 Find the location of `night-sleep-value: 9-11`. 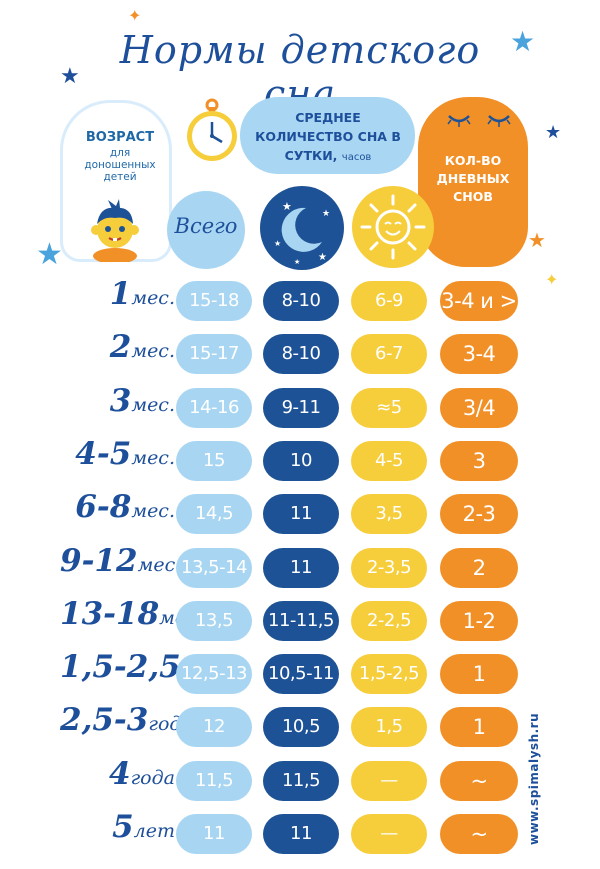

night-sleep-value: 9-11 is located at coordinates (301, 407).